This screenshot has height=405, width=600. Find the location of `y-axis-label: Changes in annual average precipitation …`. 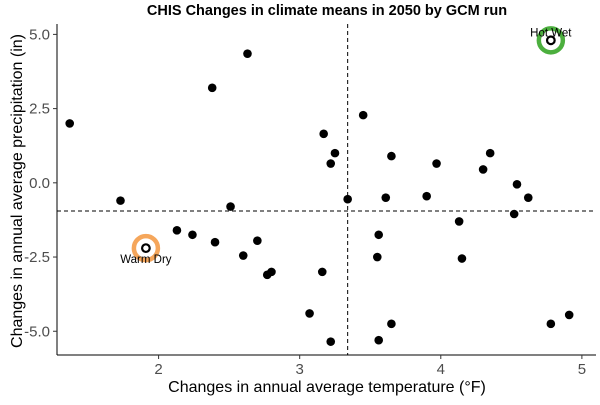

y-axis-label: Changes in annual average precipitation … is located at coordinates (17, 191).